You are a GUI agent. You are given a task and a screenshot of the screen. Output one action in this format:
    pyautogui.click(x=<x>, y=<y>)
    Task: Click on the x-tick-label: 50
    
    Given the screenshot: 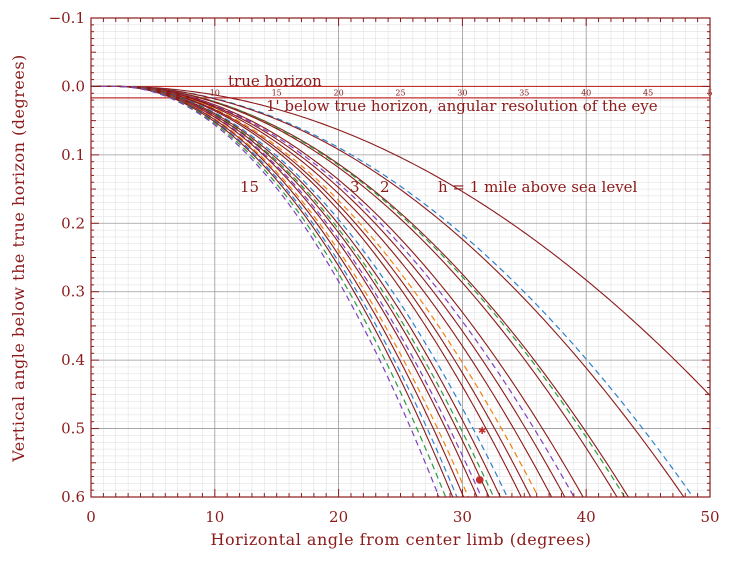 What is the action you would take?
    pyautogui.click(x=709, y=517)
    